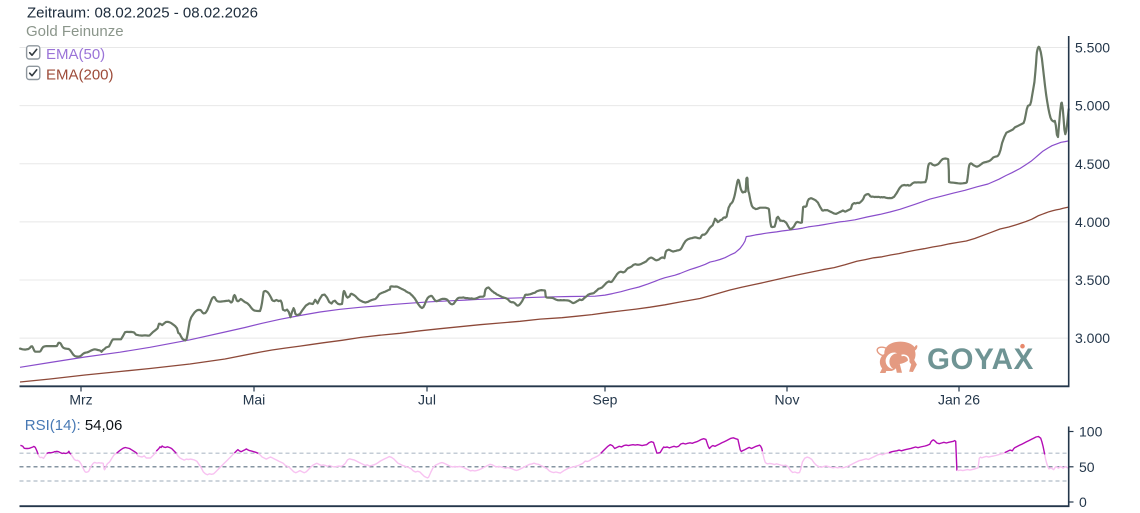 This screenshot has height=513, width=1140. Describe the element at coordinates (80, 400) in the screenshot. I see `svg-text: Mrz` at that location.